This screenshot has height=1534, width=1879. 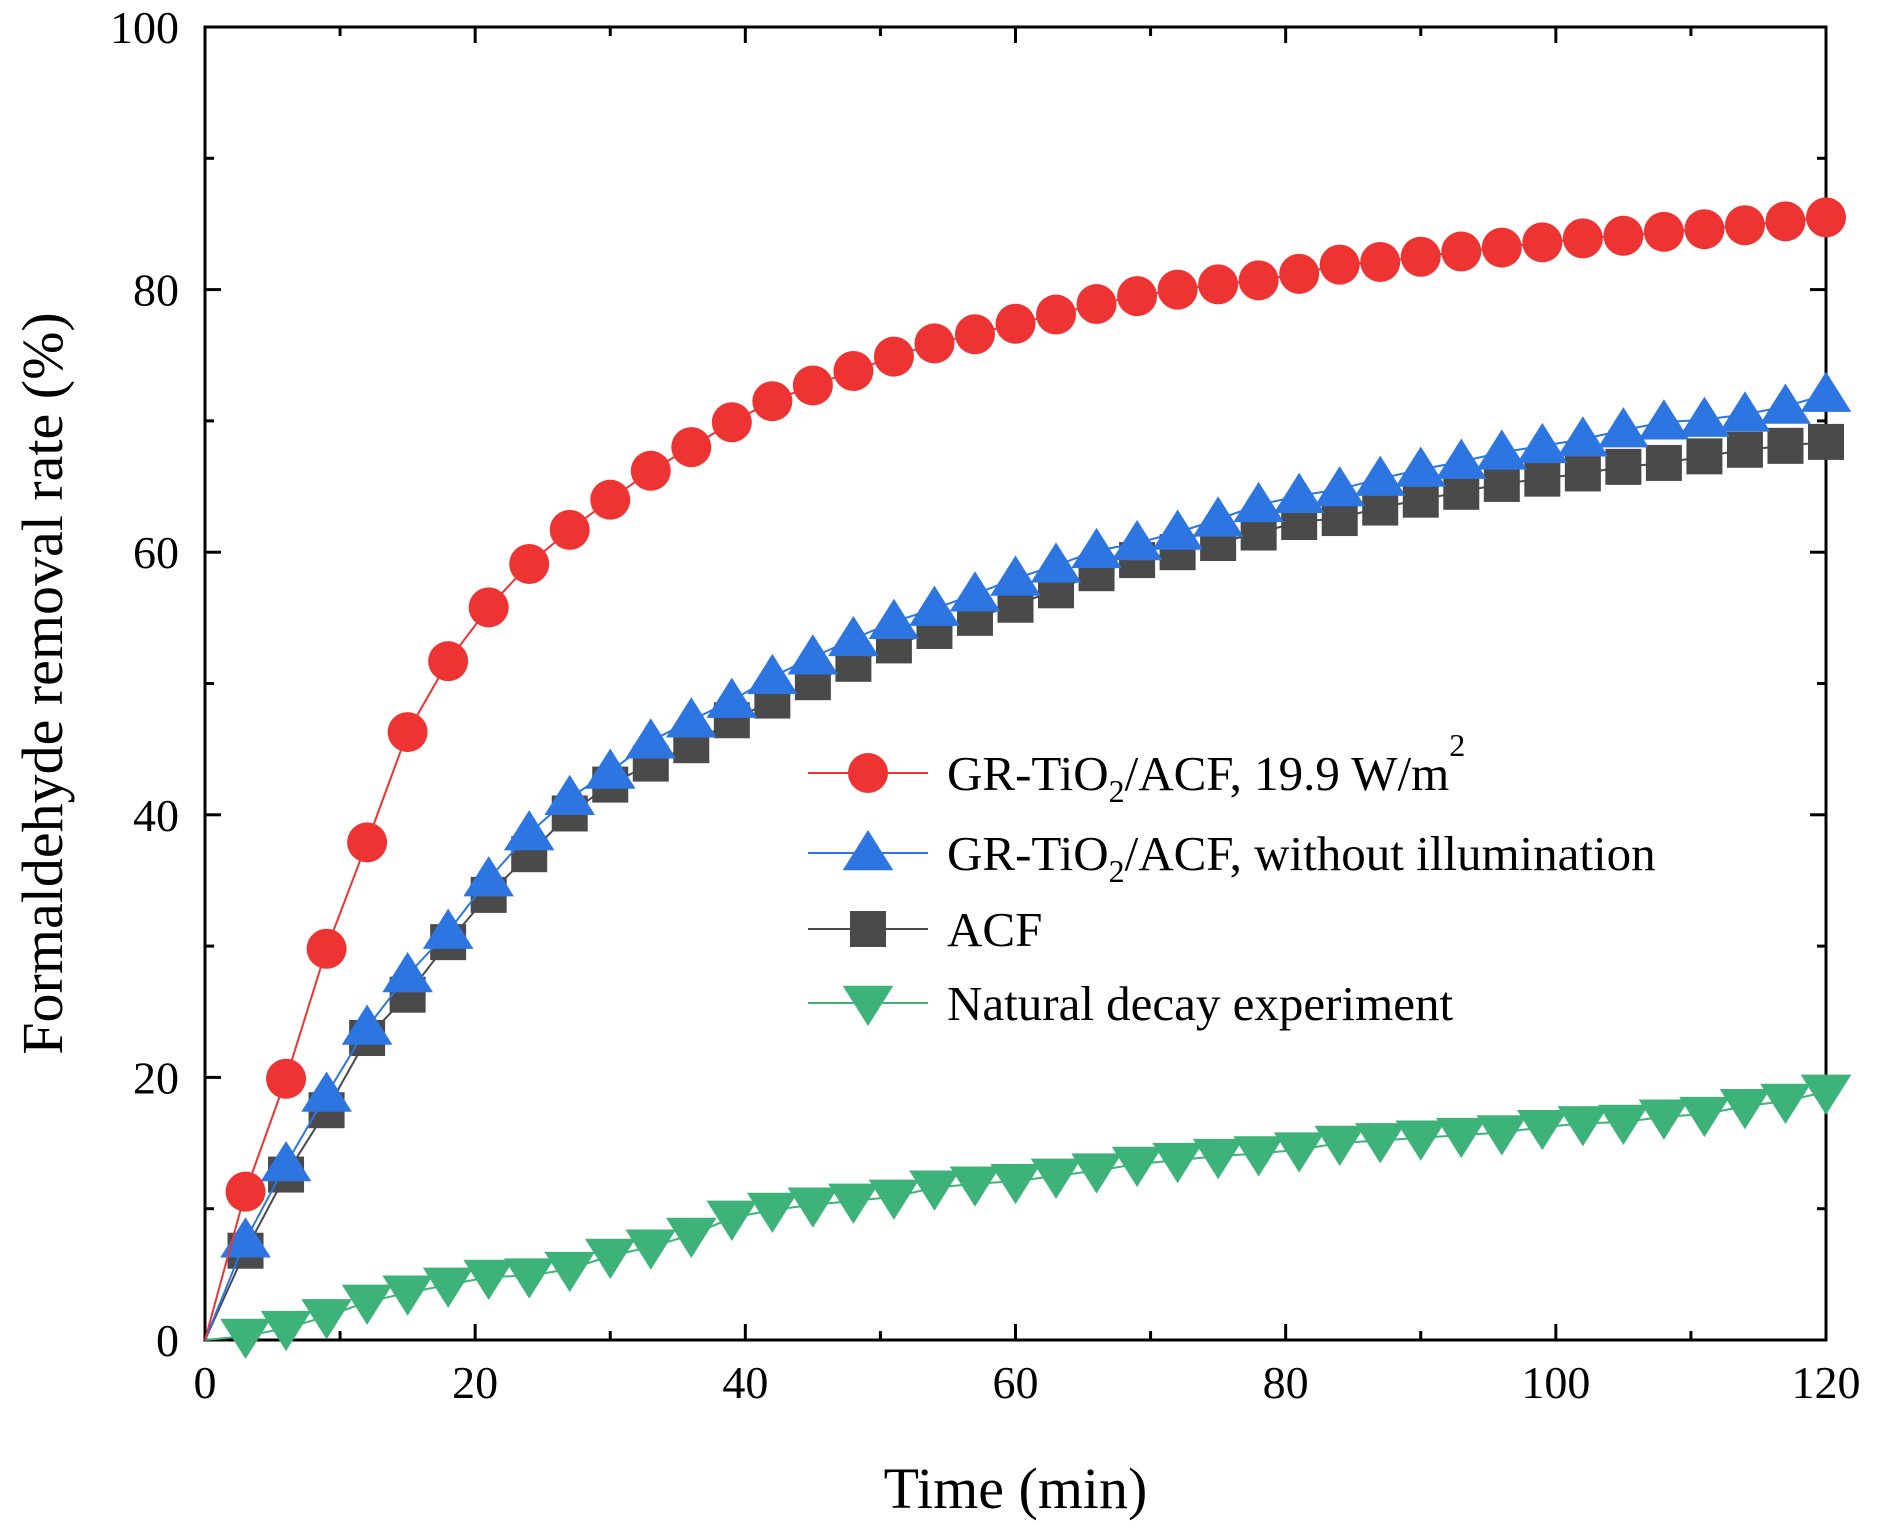 I want to click on y-tick-label: 60, so click(x=156, y=552).